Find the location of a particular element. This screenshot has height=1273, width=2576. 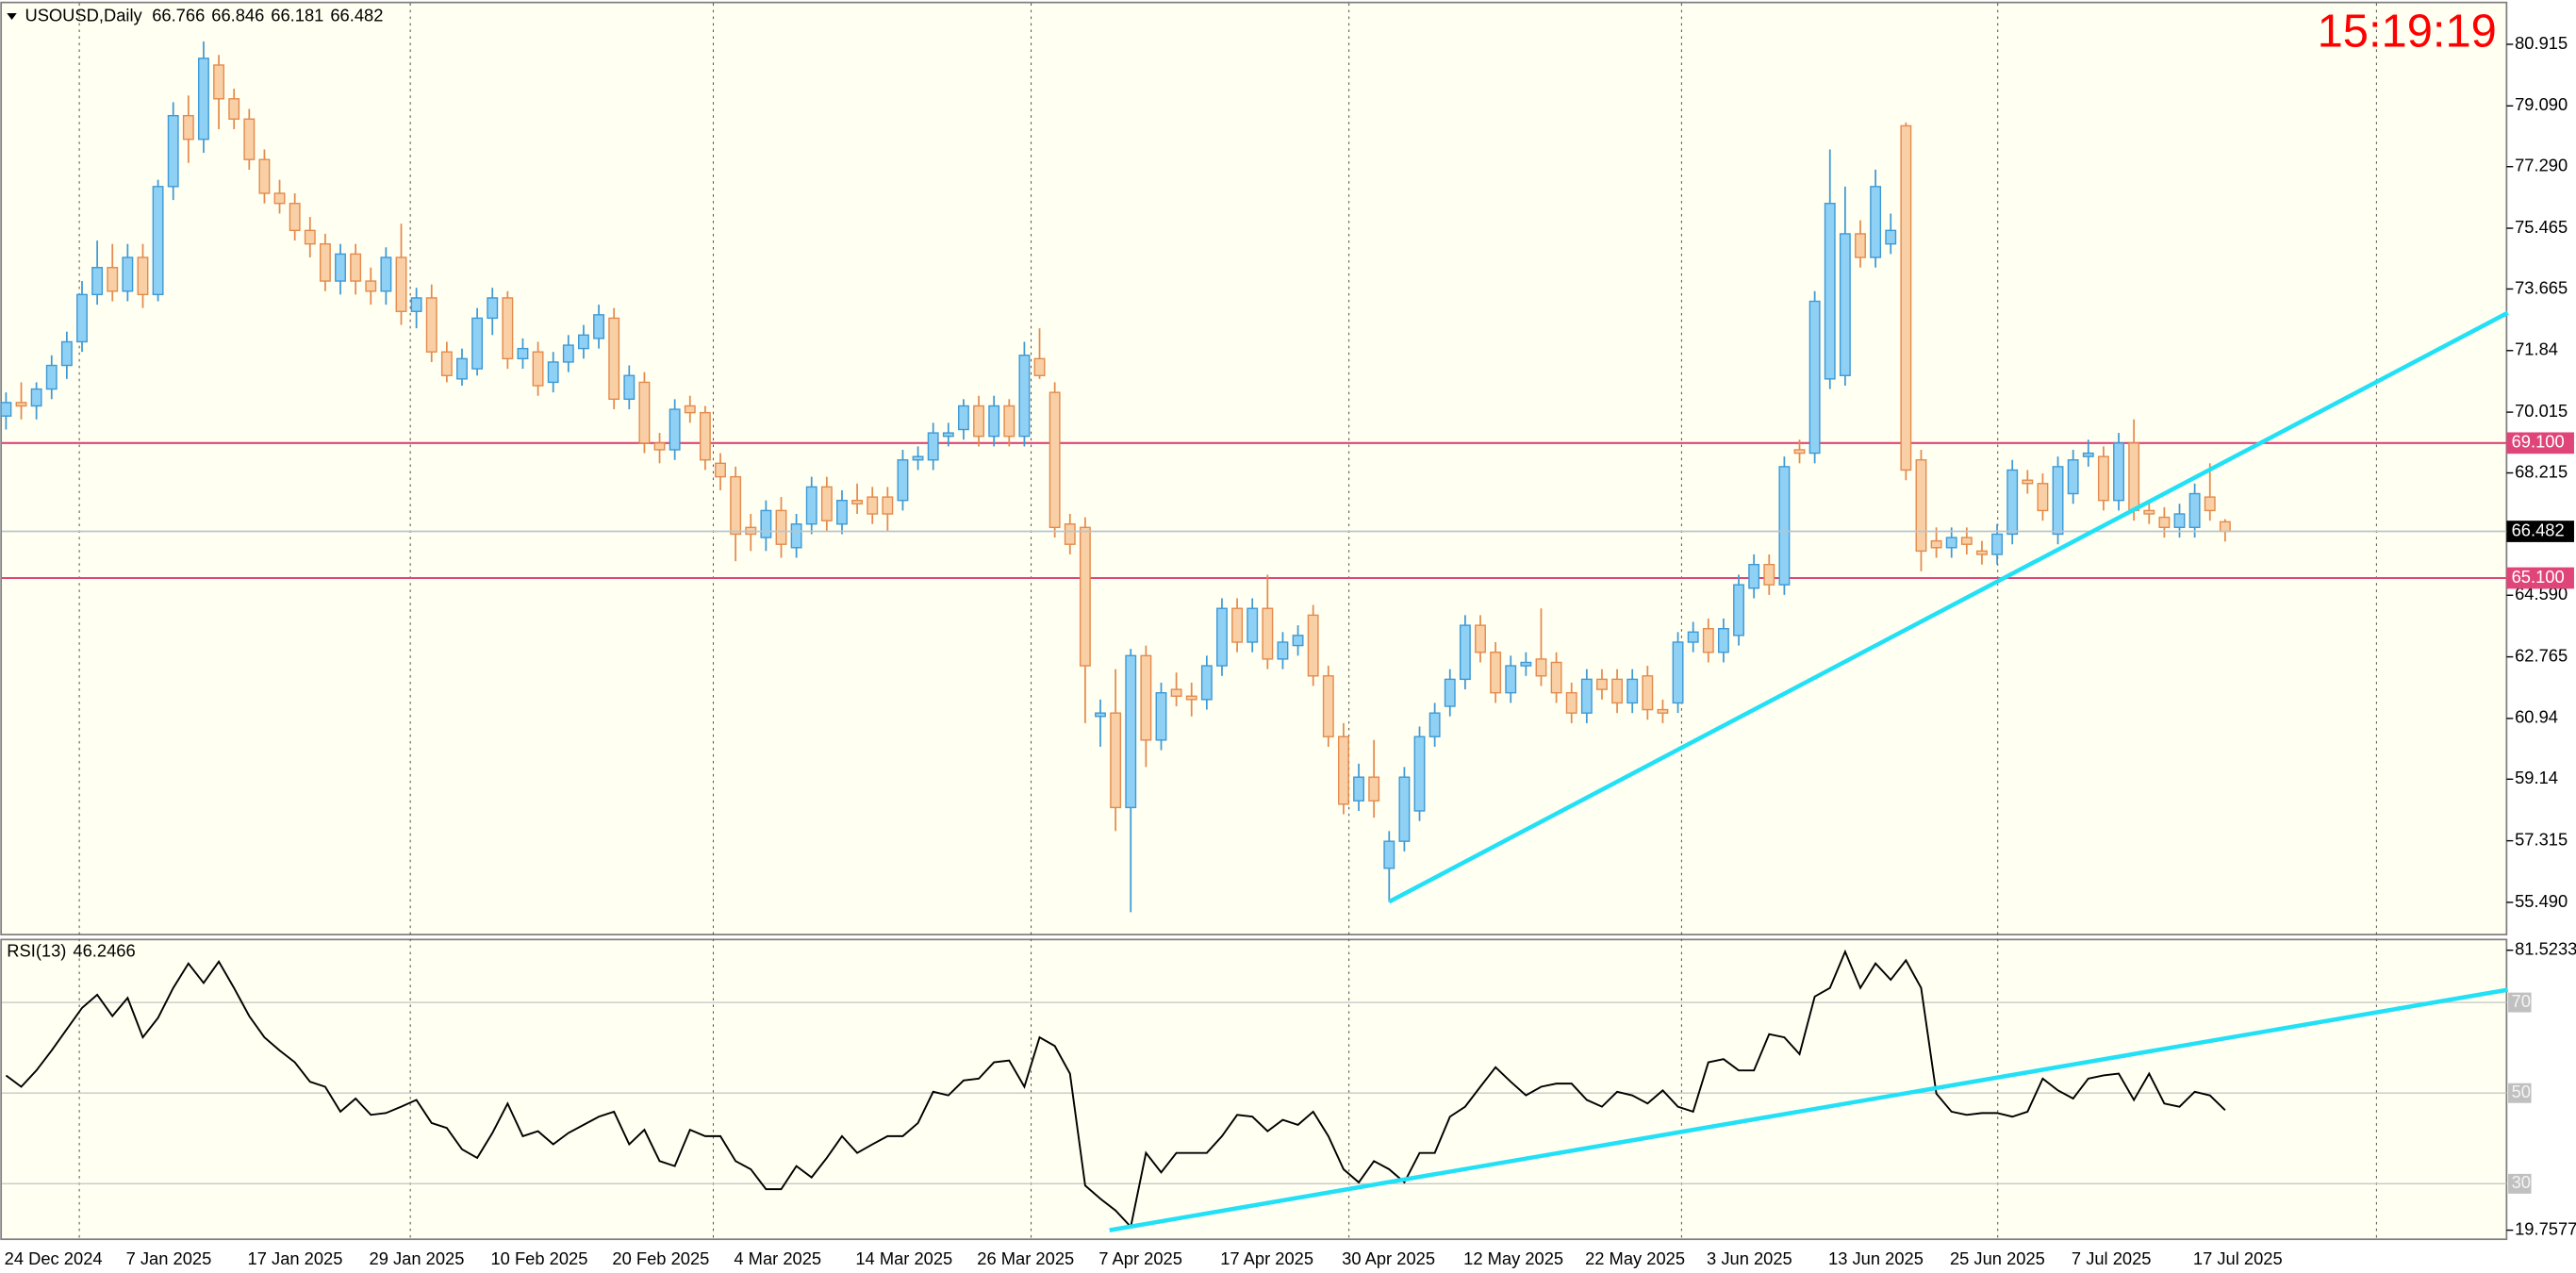

price-label-box is located at coordinates (2540, 531).